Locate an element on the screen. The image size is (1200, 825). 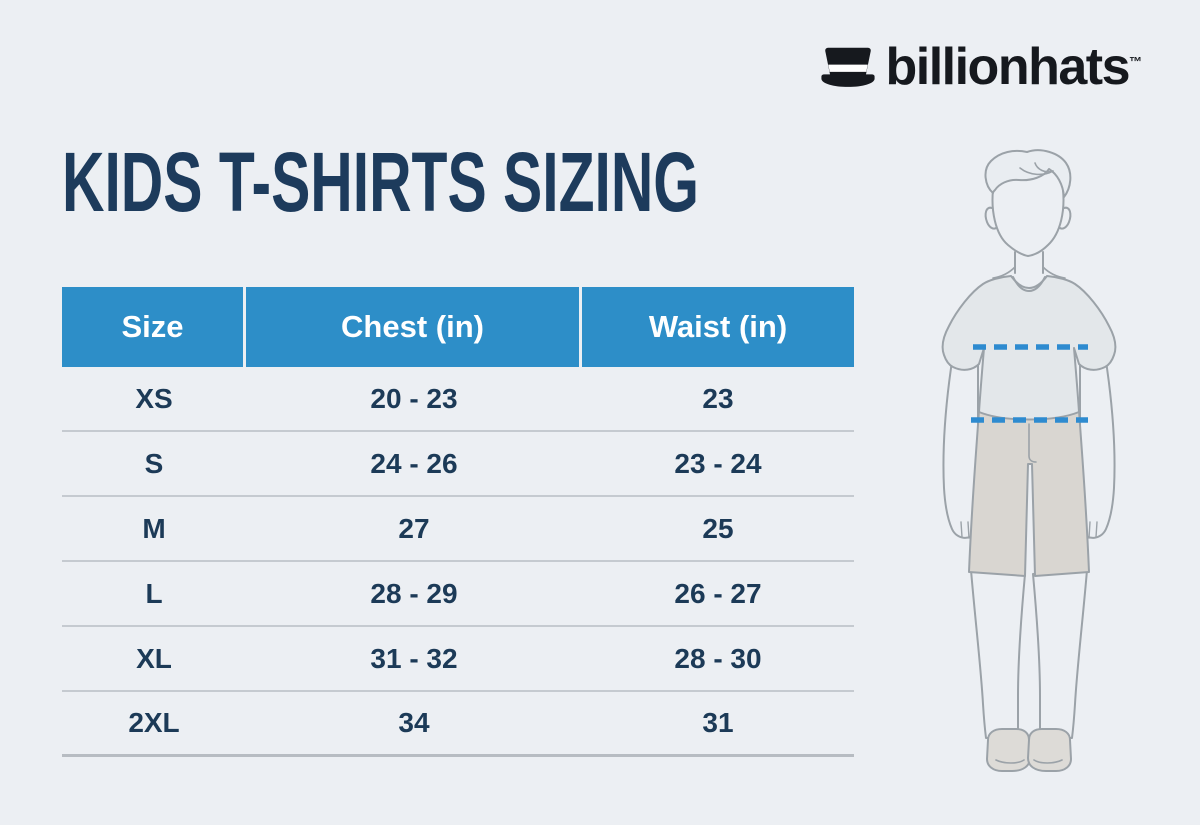
chest-cell: 28 - 29 is located at coordinates (414, 593).